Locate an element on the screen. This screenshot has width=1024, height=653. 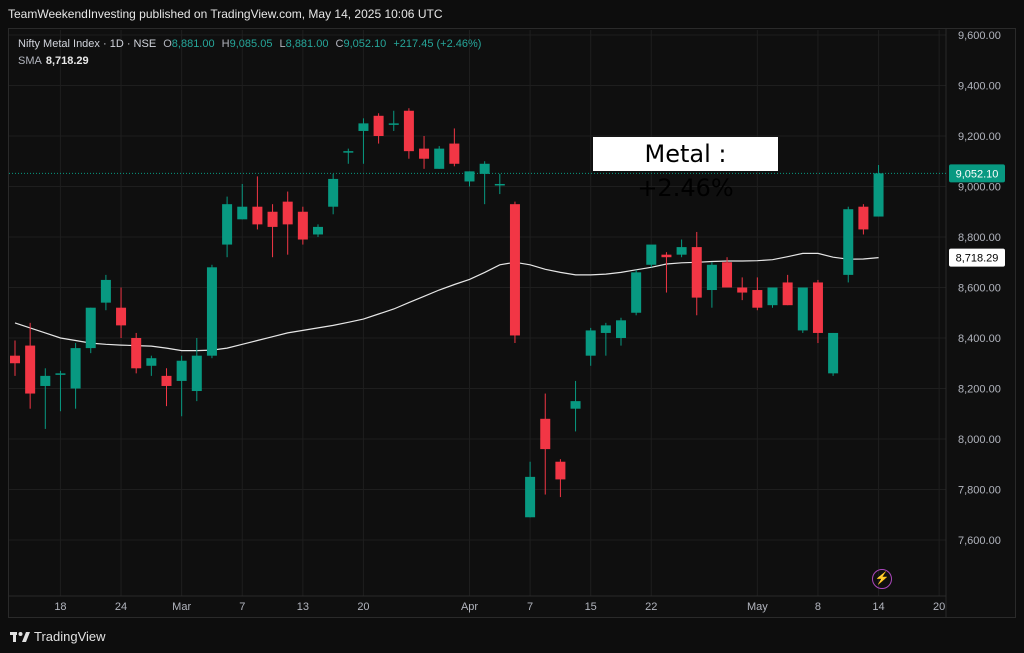
last-price-badge is located at coordinates (977, 173).